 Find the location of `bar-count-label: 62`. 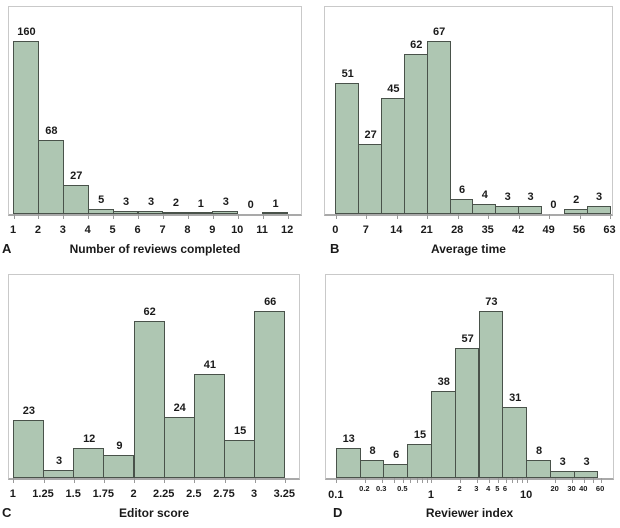

bar-count-label: 62 is located at coordinates (416, 45).